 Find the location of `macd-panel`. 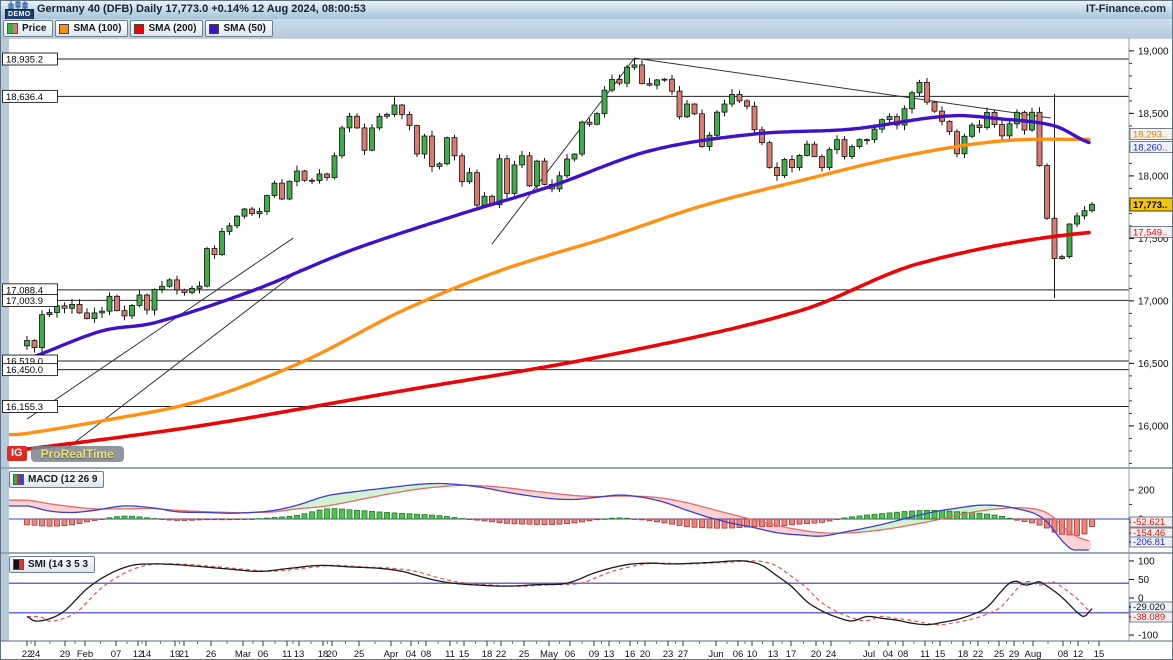

macd-panel is located at coordinates (569, 516).